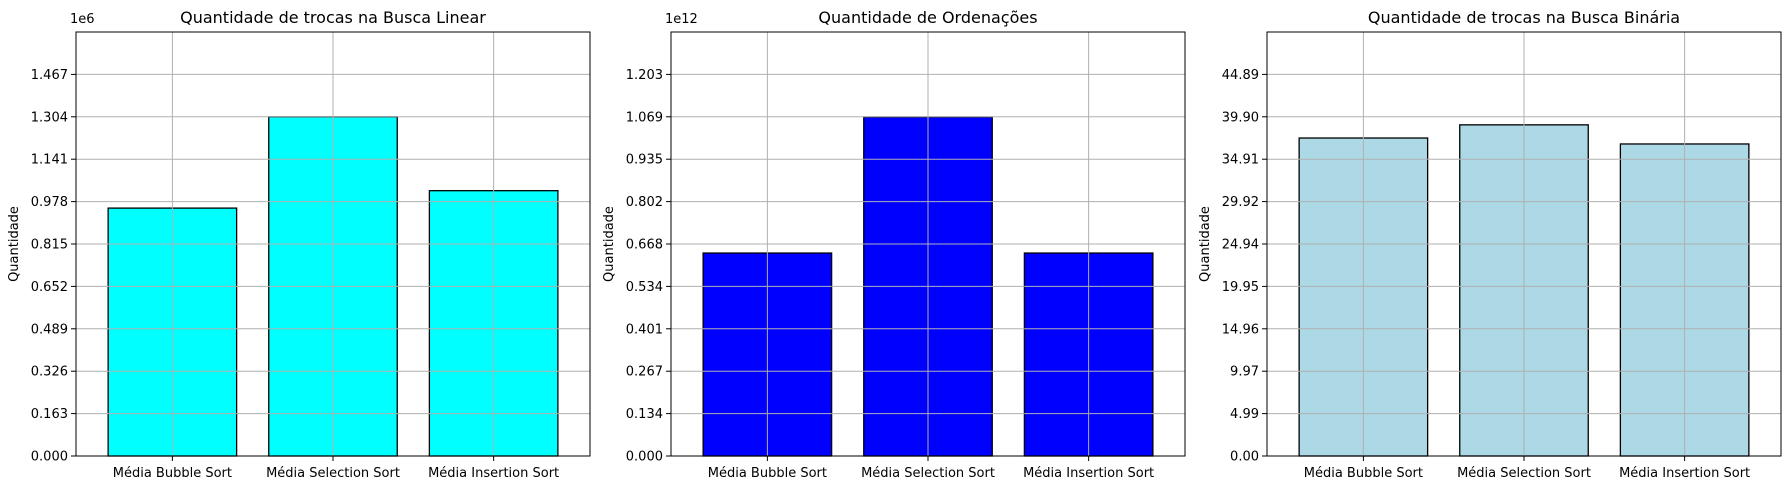  I want to click on y-offset-text: 1e12, so click(681, 19).